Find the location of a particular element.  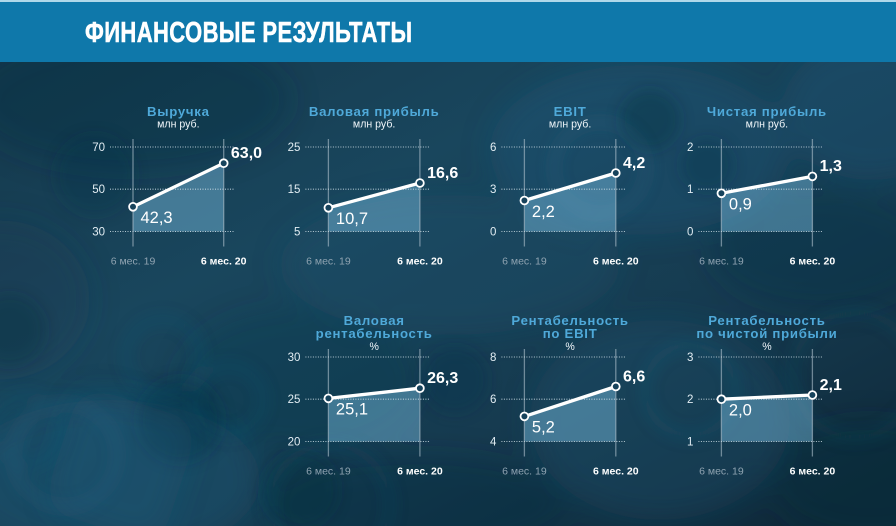

svg-text: 0,9 is located at coordinates (740, 205).